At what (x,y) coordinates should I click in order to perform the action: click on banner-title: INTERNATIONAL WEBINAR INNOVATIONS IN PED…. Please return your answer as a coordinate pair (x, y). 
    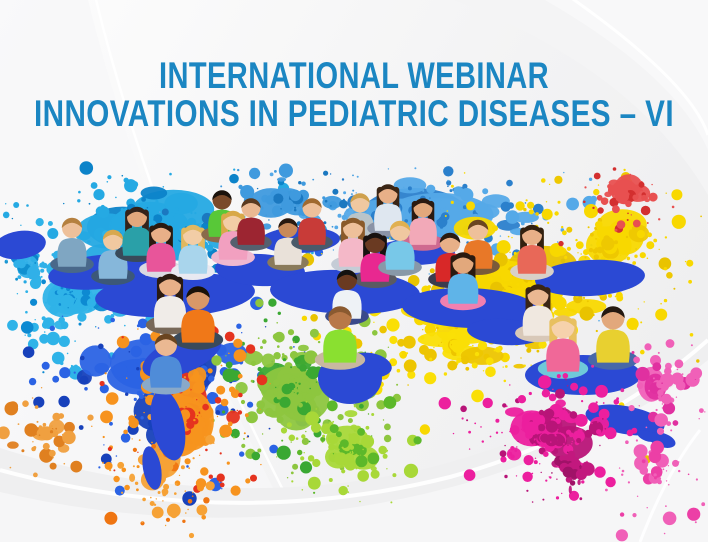
    Looking at the image, I should click on (354, 94).